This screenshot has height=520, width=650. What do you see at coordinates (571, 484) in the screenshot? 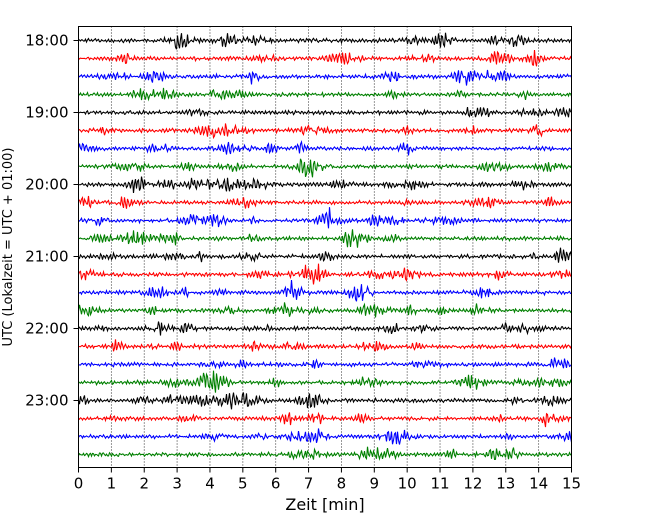
I see `x-tick-label-15: 15` at bounding box center [571, 484].